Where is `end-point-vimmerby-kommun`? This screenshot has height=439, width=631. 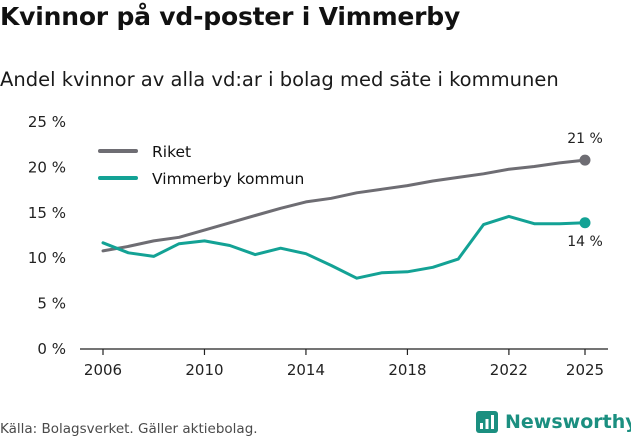 end-point-vimmerby-kommun is located at coordinates (585, 223).